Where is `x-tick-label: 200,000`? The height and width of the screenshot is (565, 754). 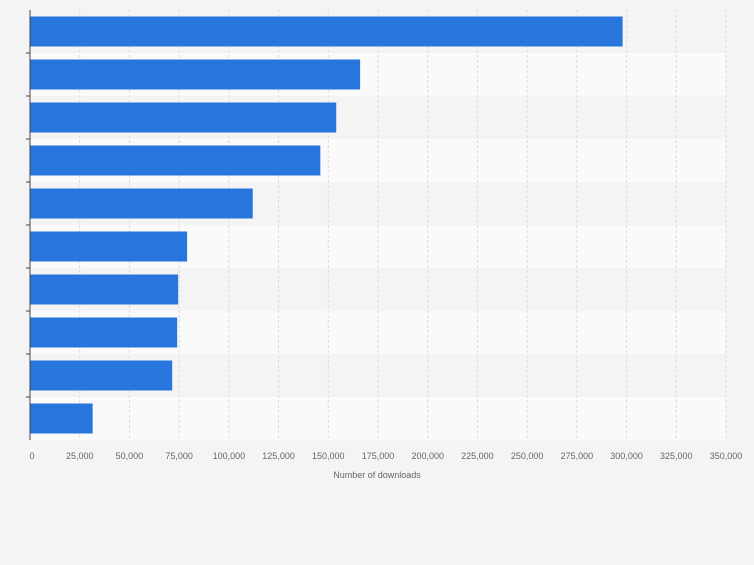 x-tick-label: 200,000 is located at coordinates (427, 456).